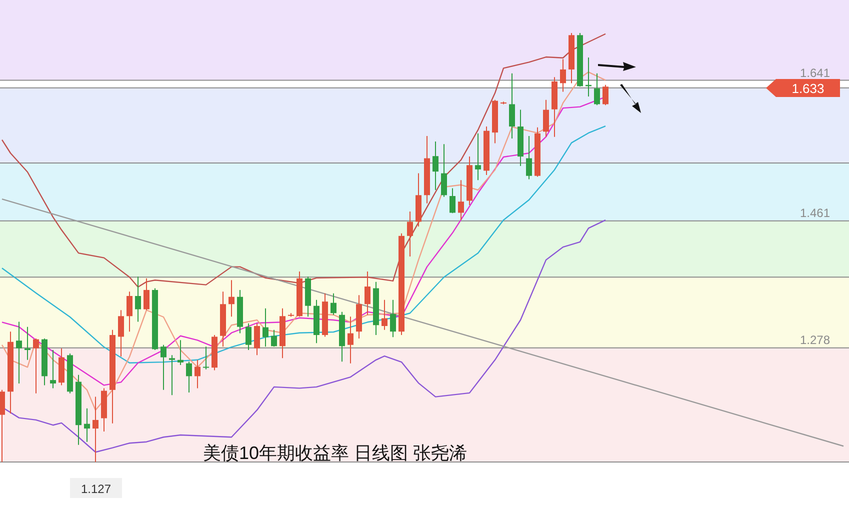  I want to click on text: 美债10年期收益率 日线图 张尧浠, so click(335, 453).